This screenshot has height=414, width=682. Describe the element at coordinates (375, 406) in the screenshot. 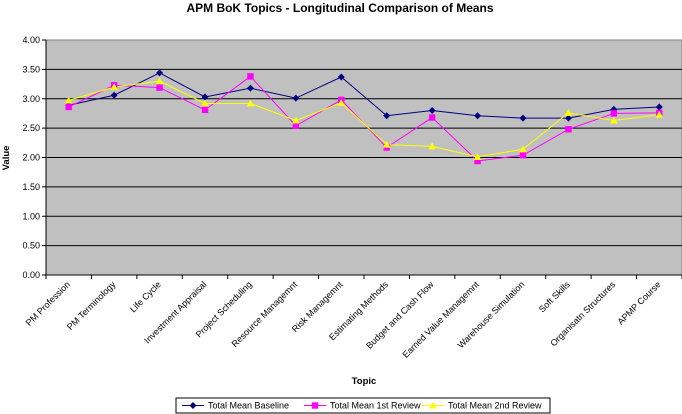

I see `legend-label: Total Mean 1st Review` at that location.